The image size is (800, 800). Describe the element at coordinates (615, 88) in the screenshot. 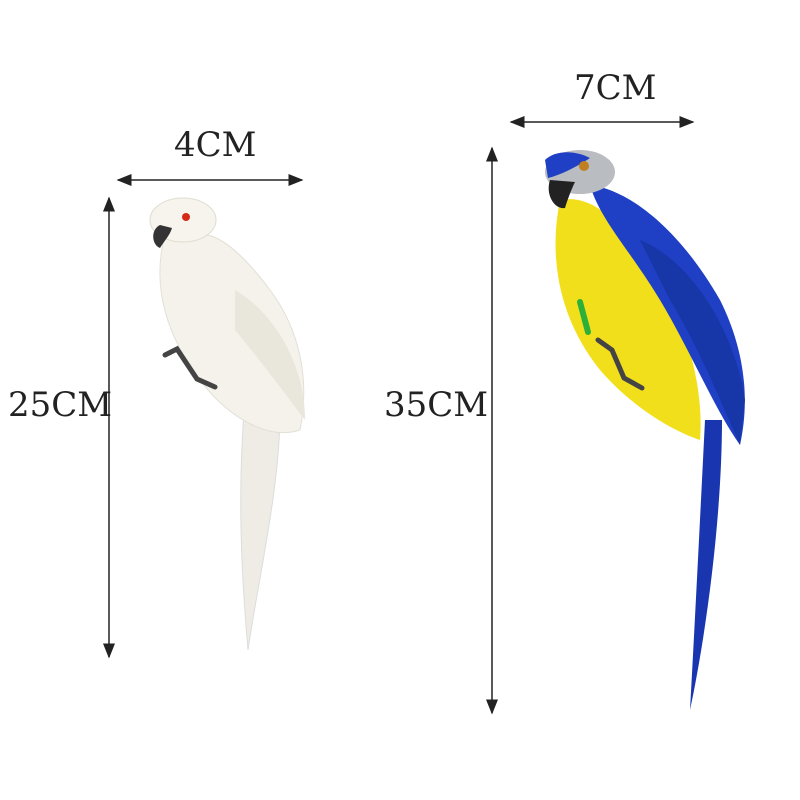

I see `blue-width-label: 7CM` at that location.